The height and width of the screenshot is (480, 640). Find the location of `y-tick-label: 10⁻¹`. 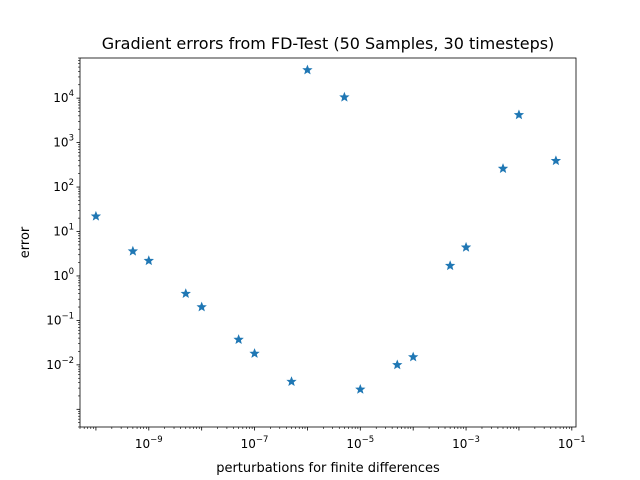

y-tick-label: 10⁻¹ is located at coordinates (60, 319).